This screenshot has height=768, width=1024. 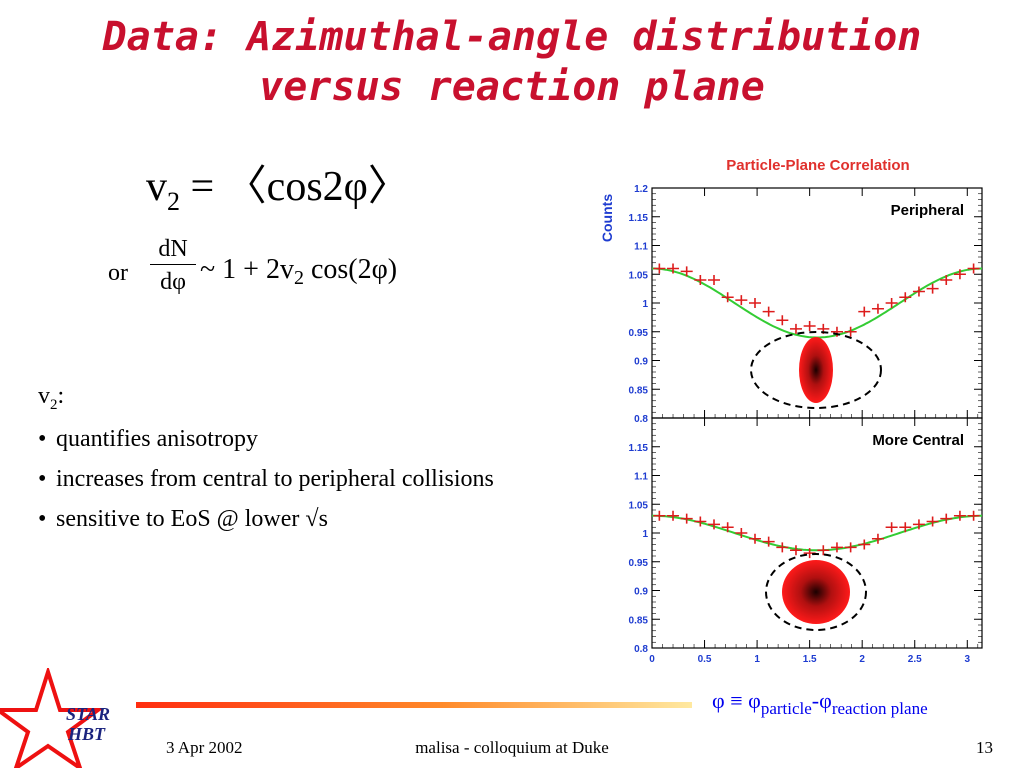 I want to click on star-logo-icon, so click(x=52, y=718).